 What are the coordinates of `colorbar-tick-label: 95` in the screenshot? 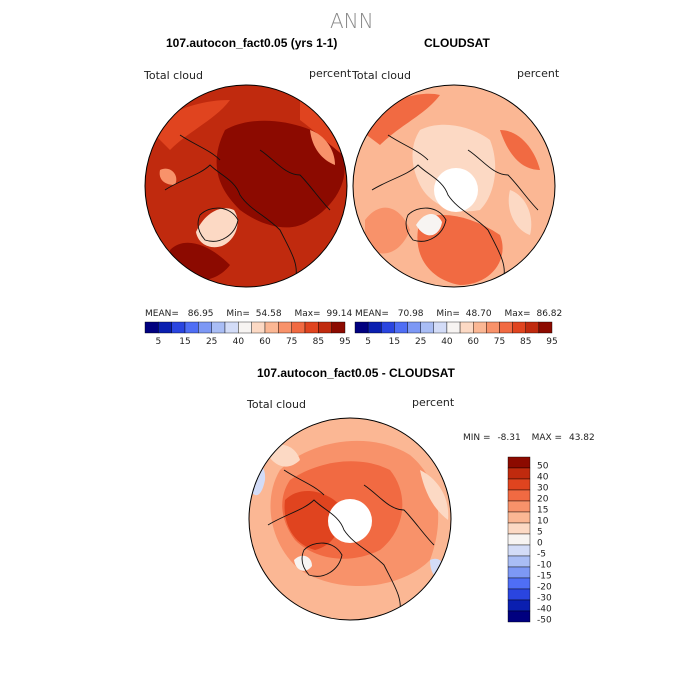 It's located at (344, 342).